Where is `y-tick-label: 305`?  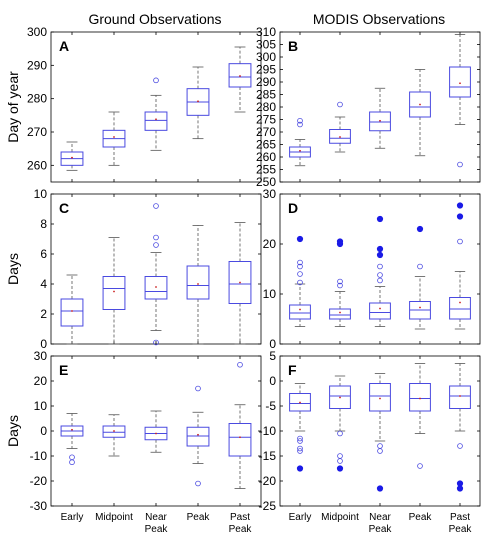
y-tick-label: 305 is located at coordinates (266, 45).